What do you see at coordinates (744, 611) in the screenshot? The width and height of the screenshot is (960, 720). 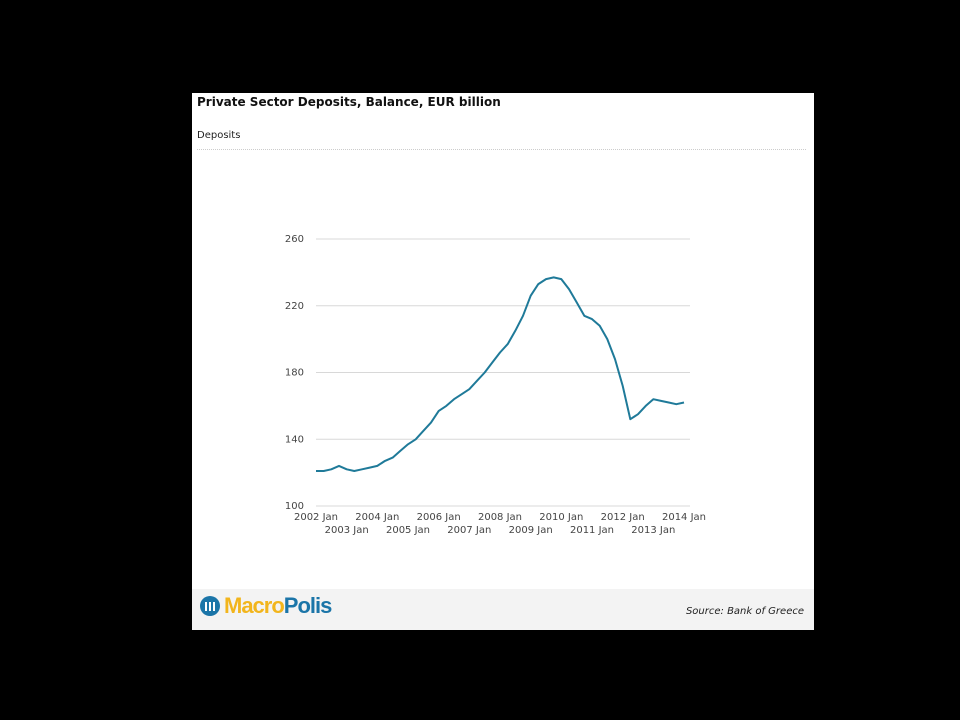 I see `source: Source: Bank of Greece` at bounding box center [744, 611].